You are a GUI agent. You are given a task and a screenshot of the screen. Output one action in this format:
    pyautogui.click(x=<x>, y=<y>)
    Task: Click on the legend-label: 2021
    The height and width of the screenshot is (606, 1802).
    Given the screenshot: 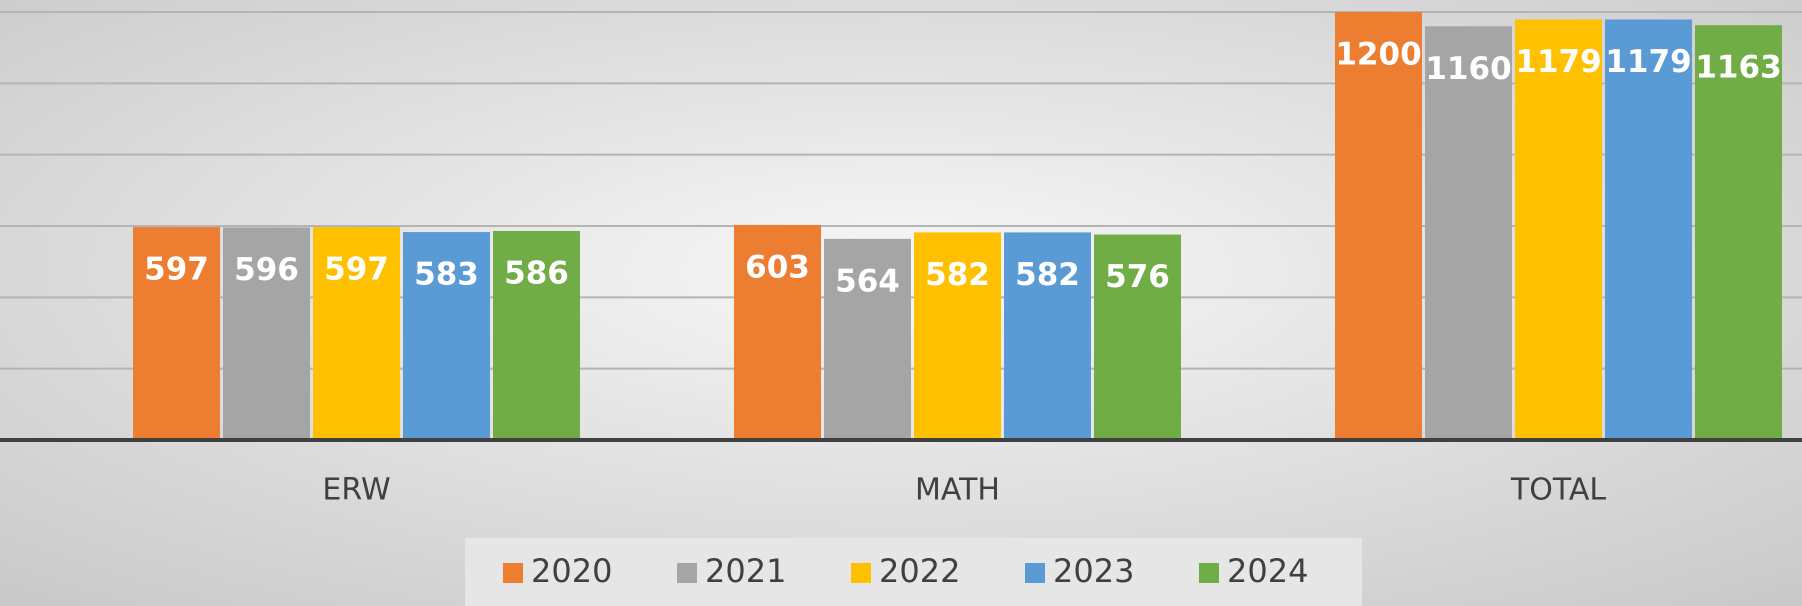 What is the action you would take?
    pyautogui.click(x=745, y=571)
    